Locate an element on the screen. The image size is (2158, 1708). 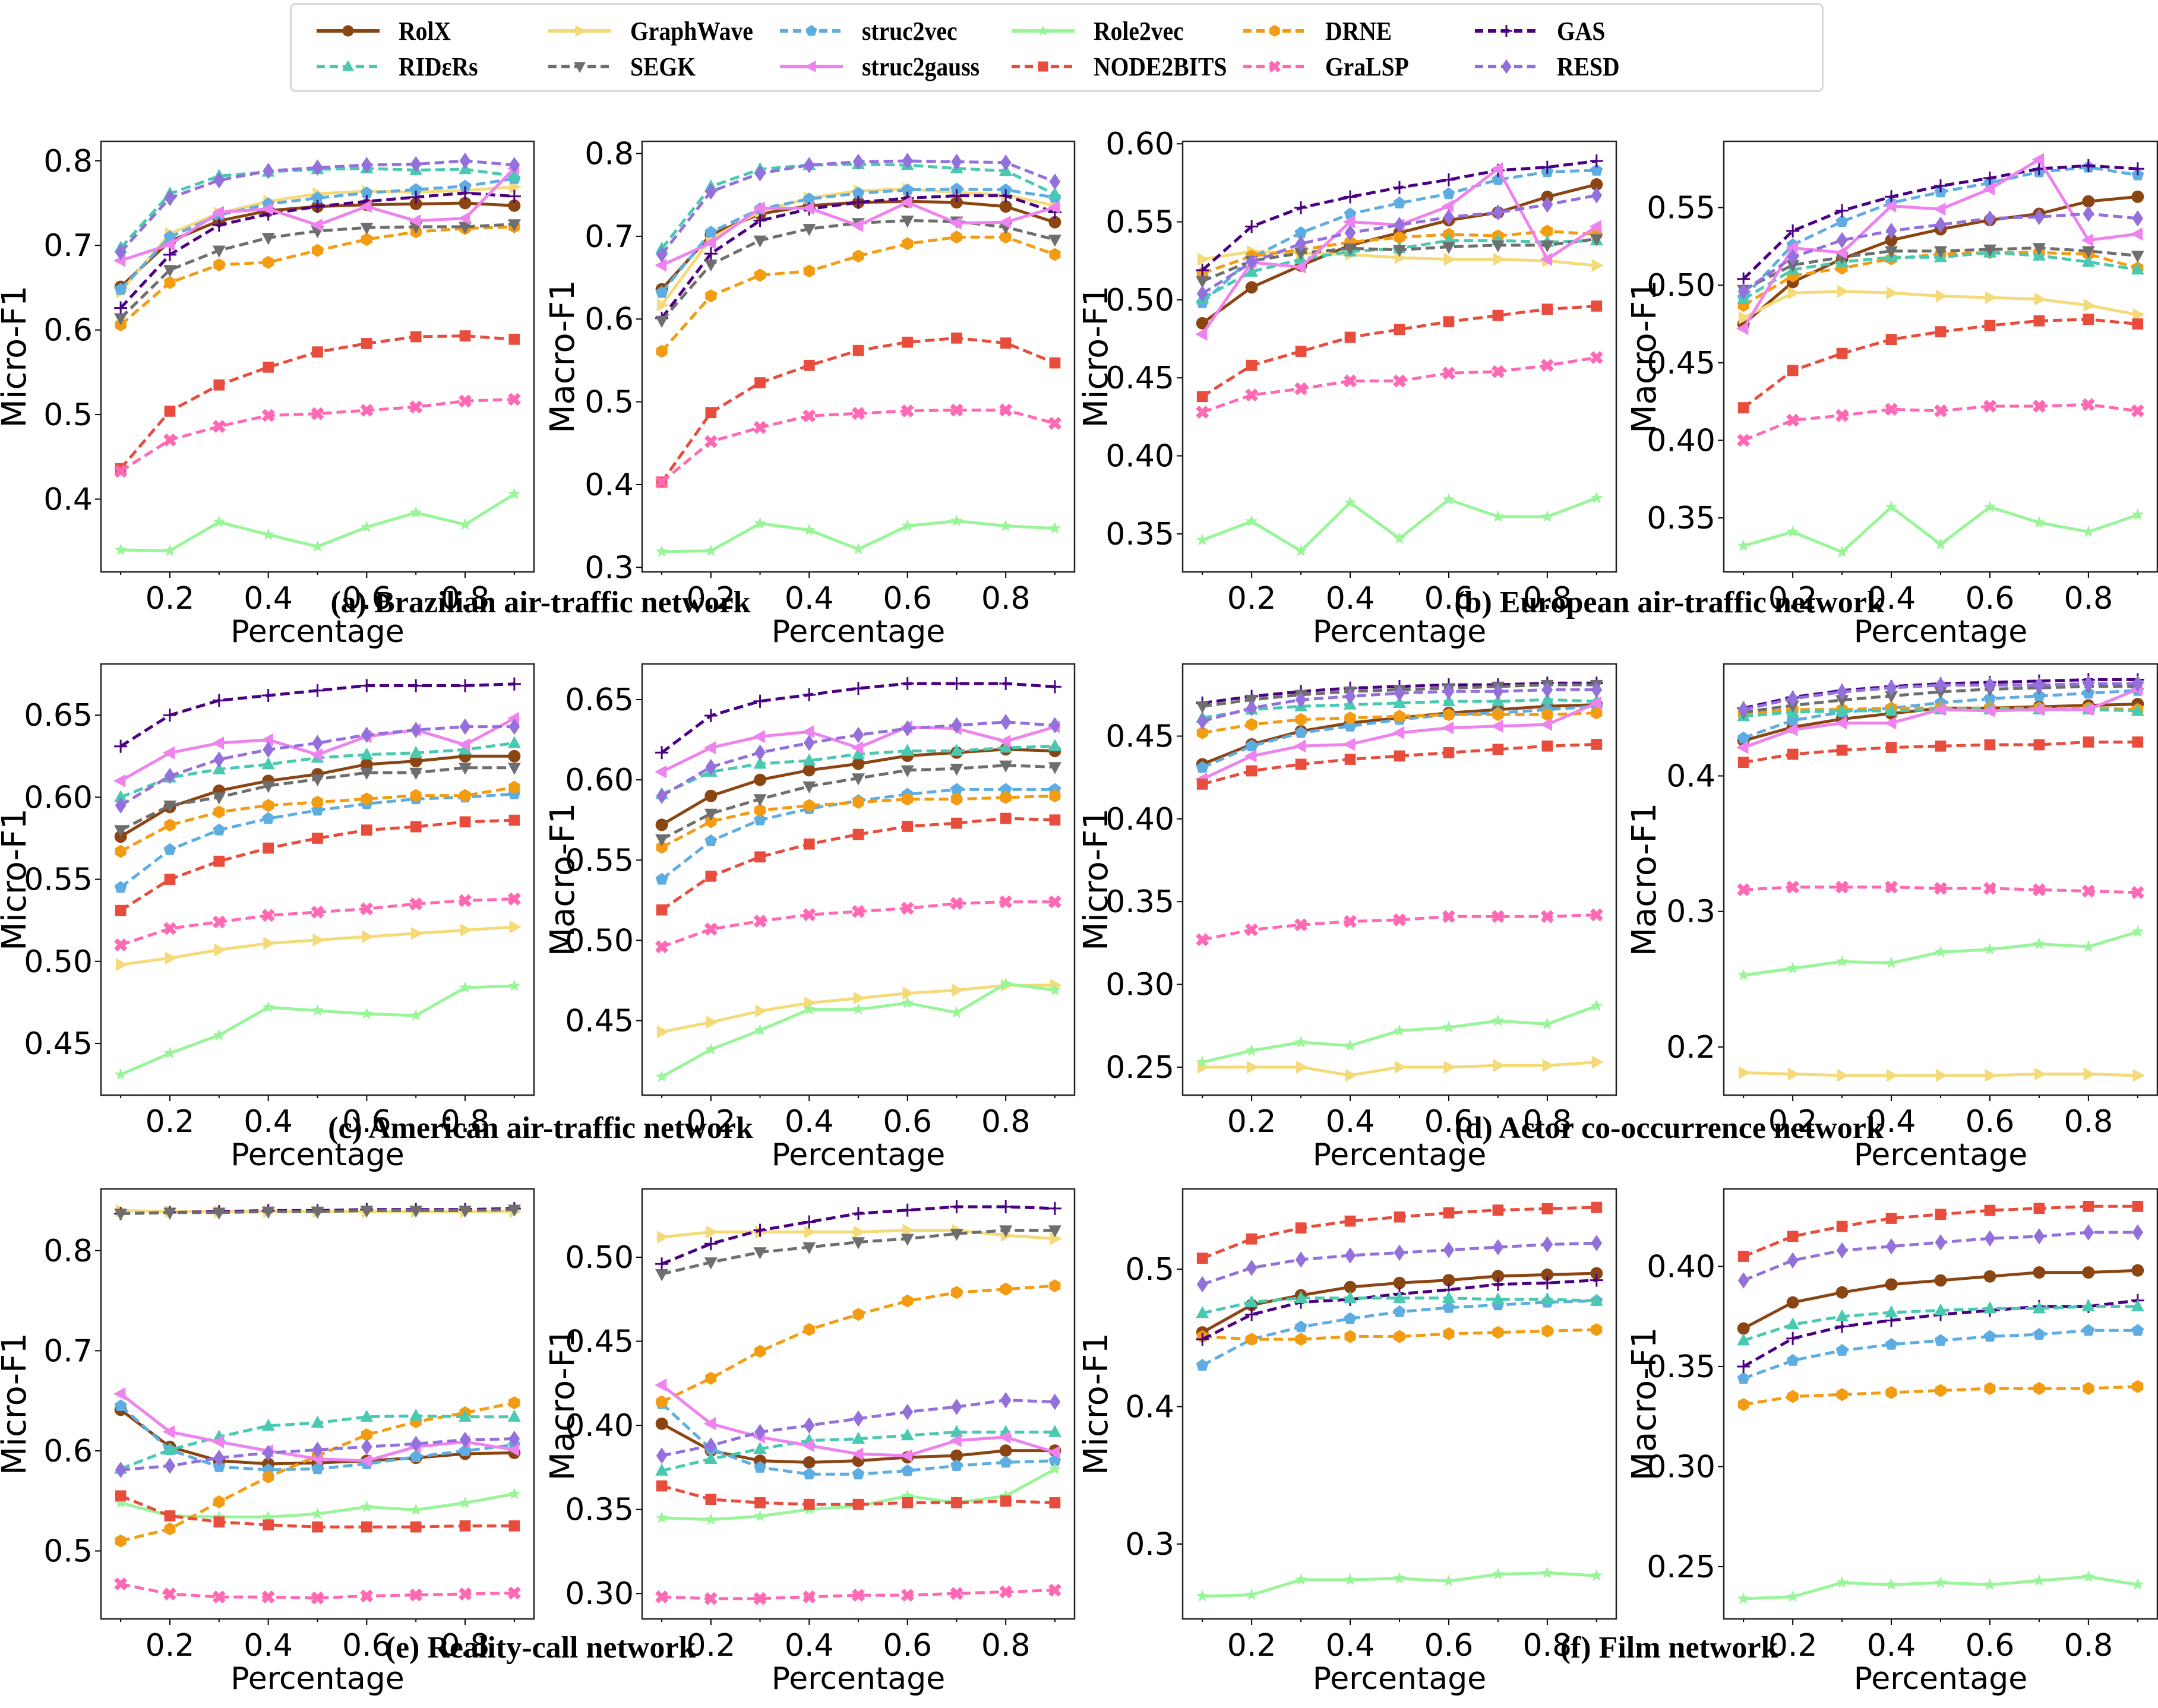
y-axis-label: Micro-F1 is located at coordinates (1098, 357).